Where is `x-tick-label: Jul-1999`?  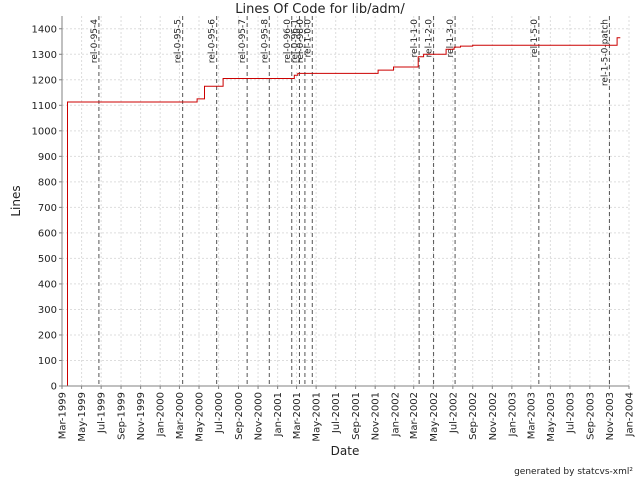
x-tick-label: Jul-1999 is located at coordinates (102, 413).